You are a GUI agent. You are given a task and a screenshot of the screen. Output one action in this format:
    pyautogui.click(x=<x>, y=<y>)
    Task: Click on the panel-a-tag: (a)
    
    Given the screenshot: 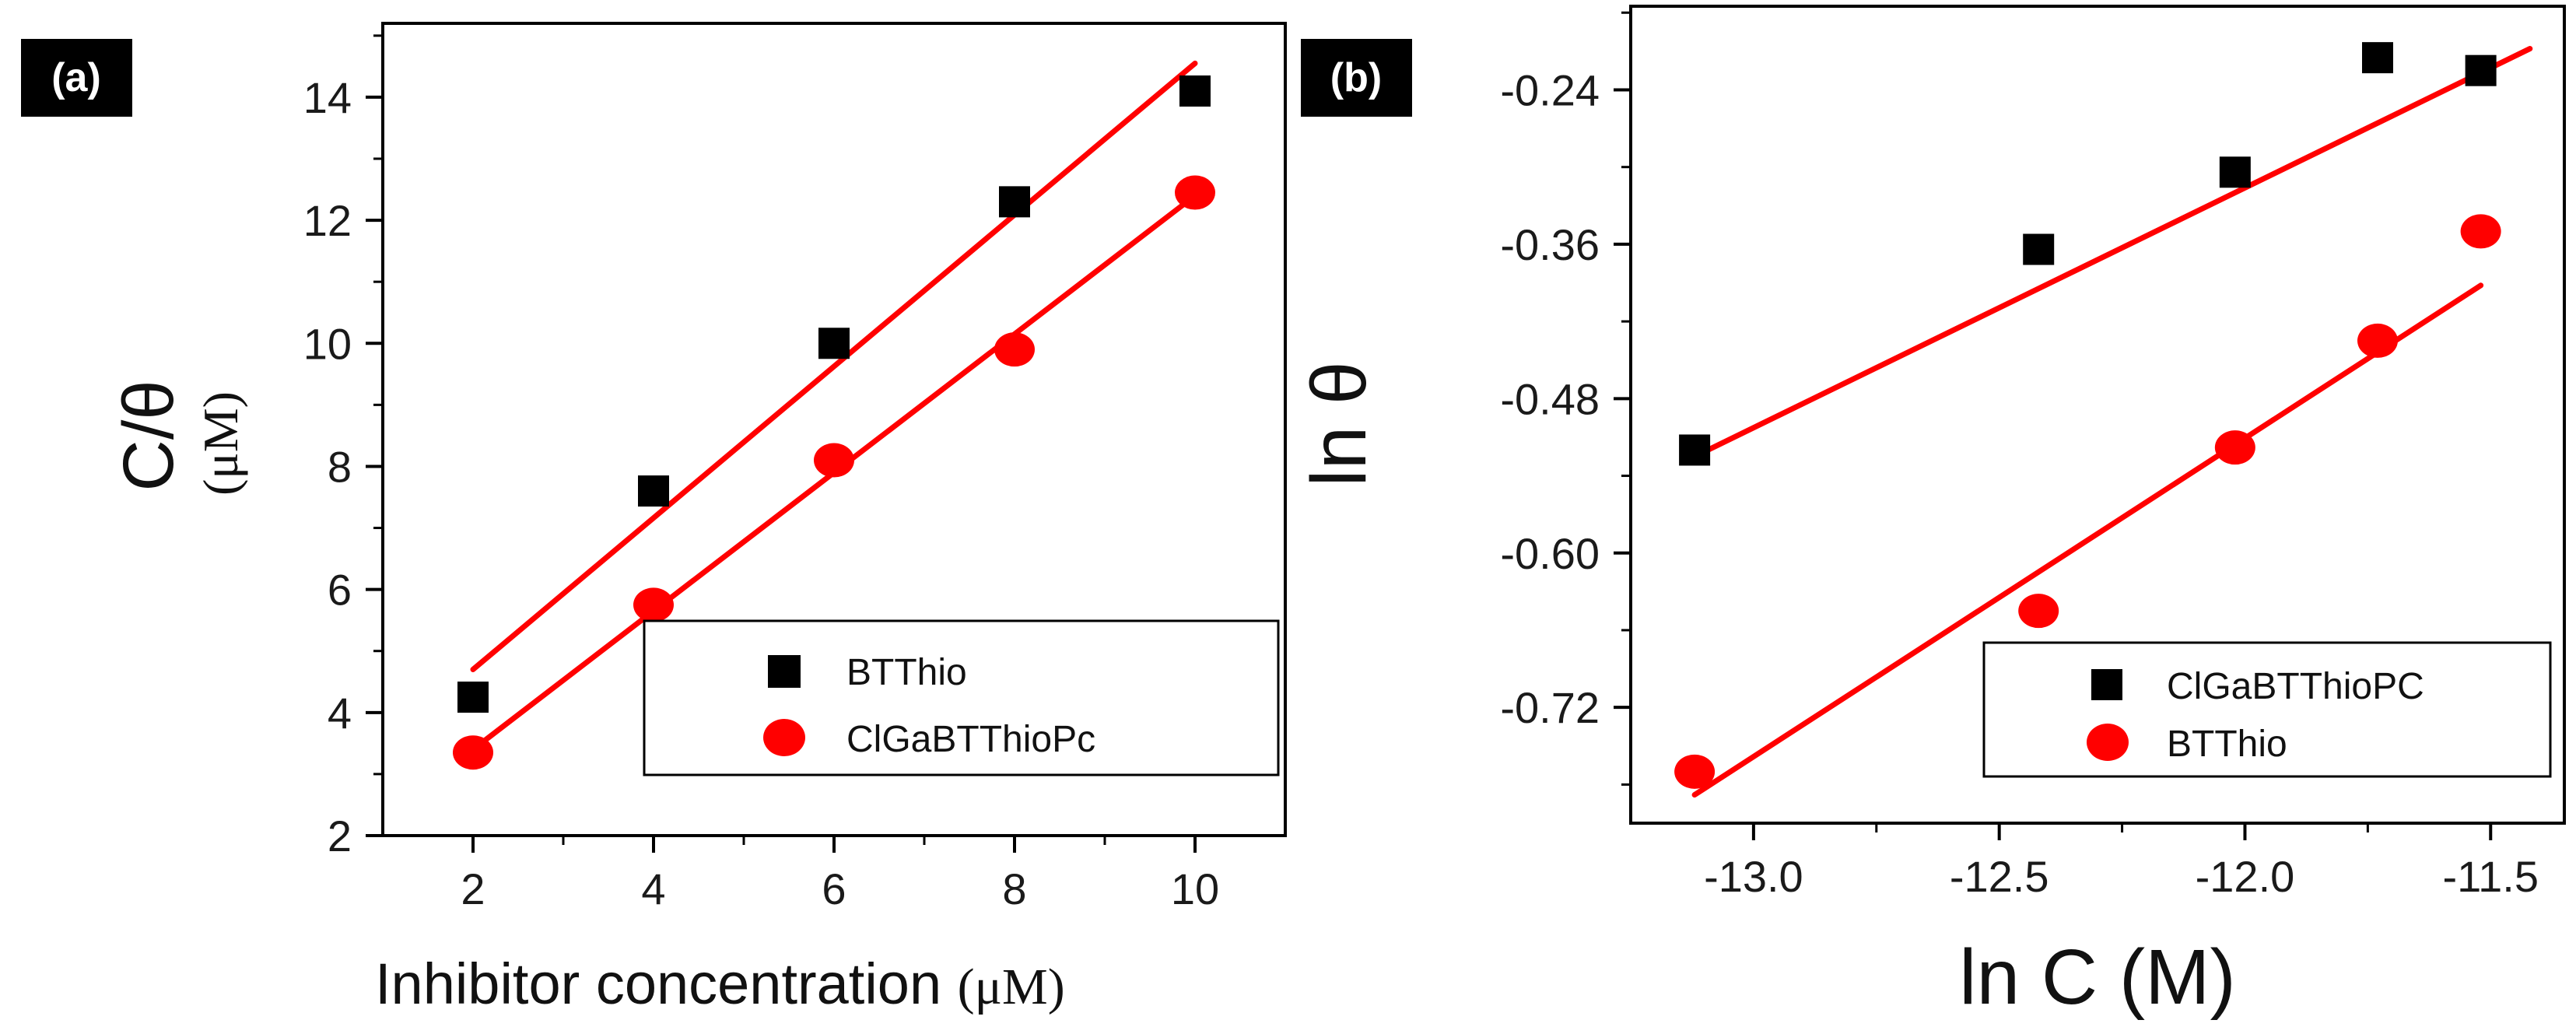 What is the action you would take?
    pyautogui.click(x=76, y=77)
    